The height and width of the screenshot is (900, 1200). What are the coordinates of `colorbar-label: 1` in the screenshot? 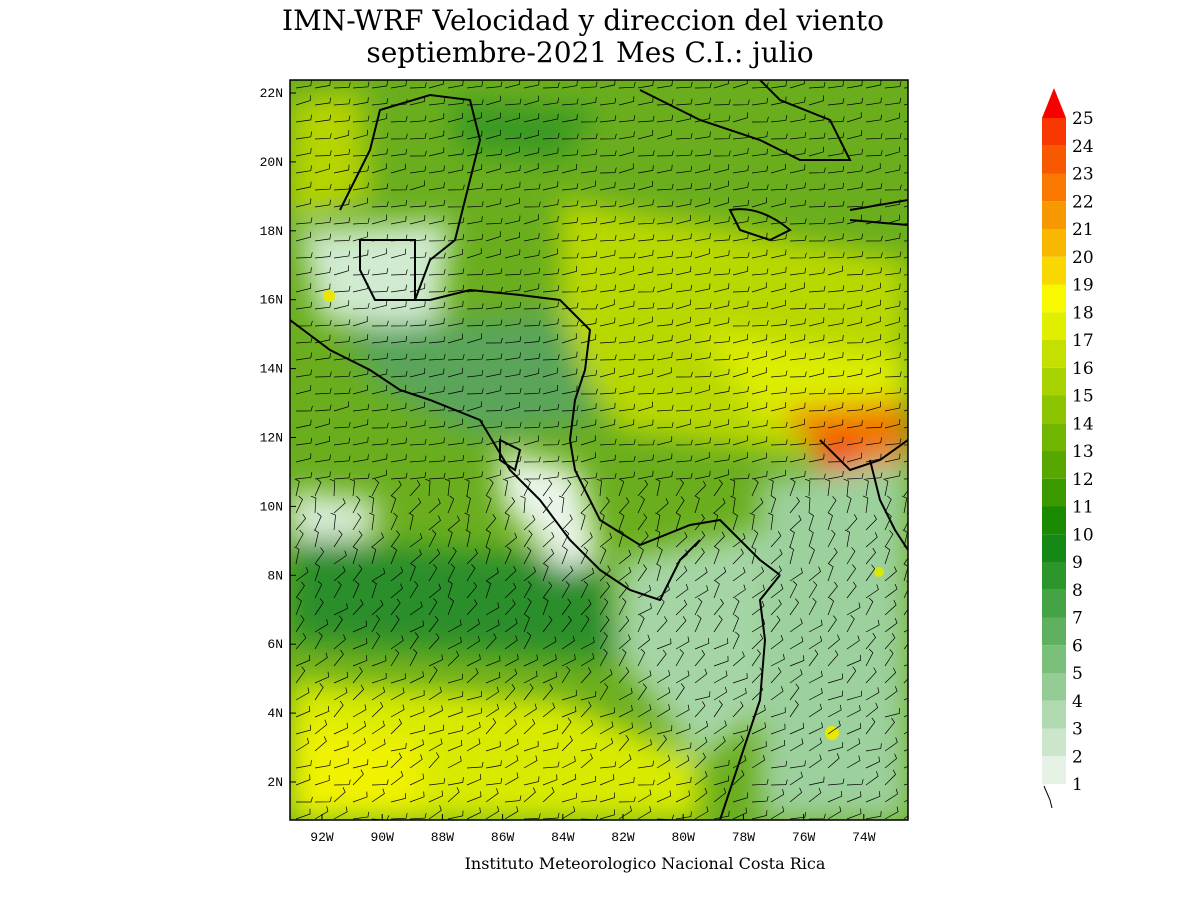 It's located at (1077, 785).